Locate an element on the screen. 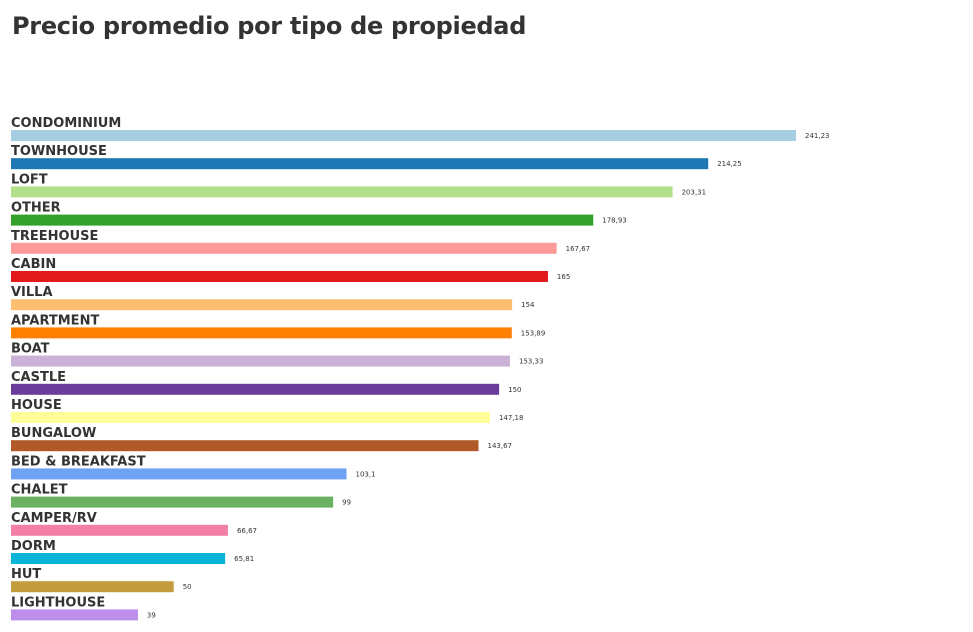 The image size is (973, 632). category-label: LOFT is located at coordinates (29, 179).